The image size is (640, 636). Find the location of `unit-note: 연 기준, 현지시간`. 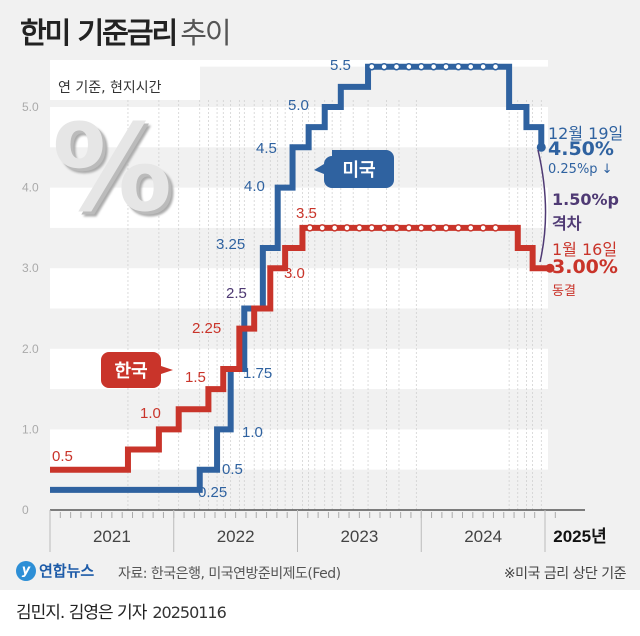

unit-note: 연 기준, 현지시간 is located at coordinates (110, 88).